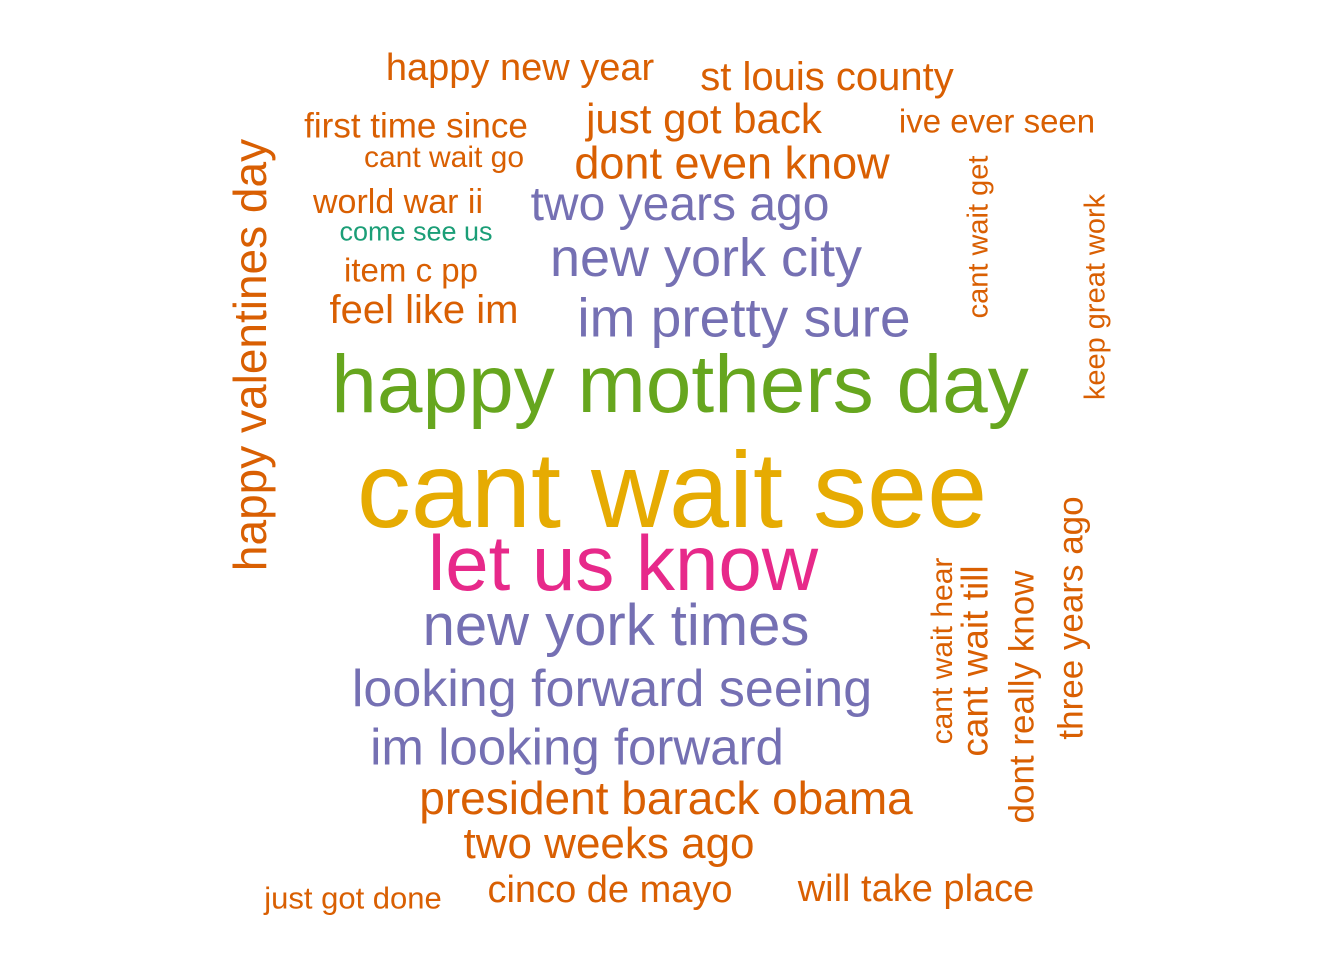  I want to click on word-new-york-times: new york times, so click(616, 625).